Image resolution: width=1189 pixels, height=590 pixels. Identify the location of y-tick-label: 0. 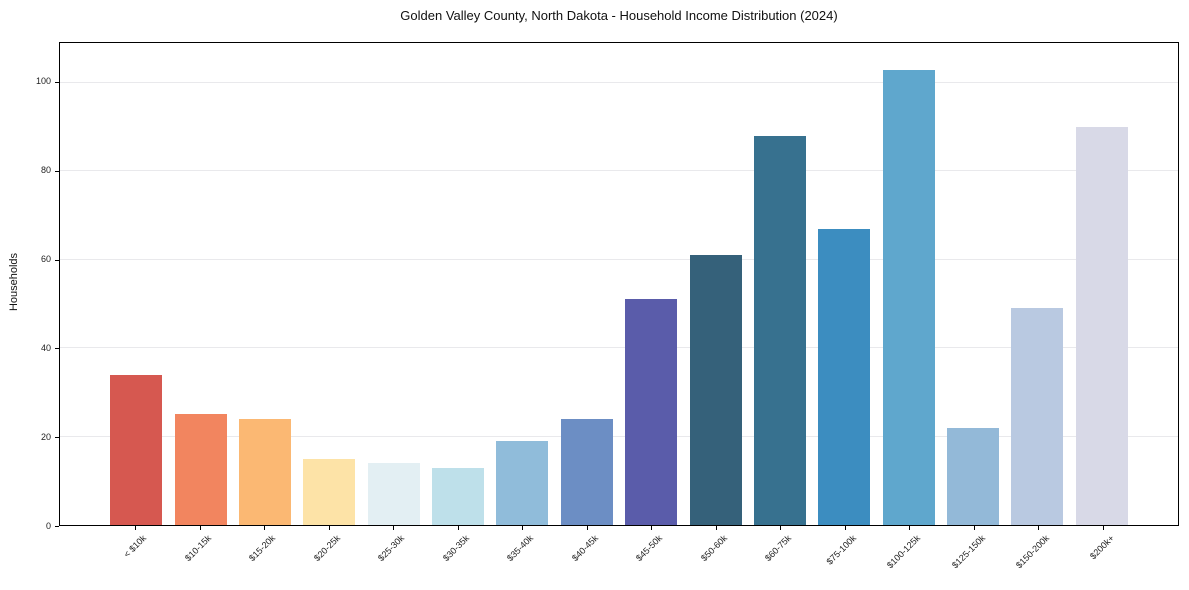
(48, 525).